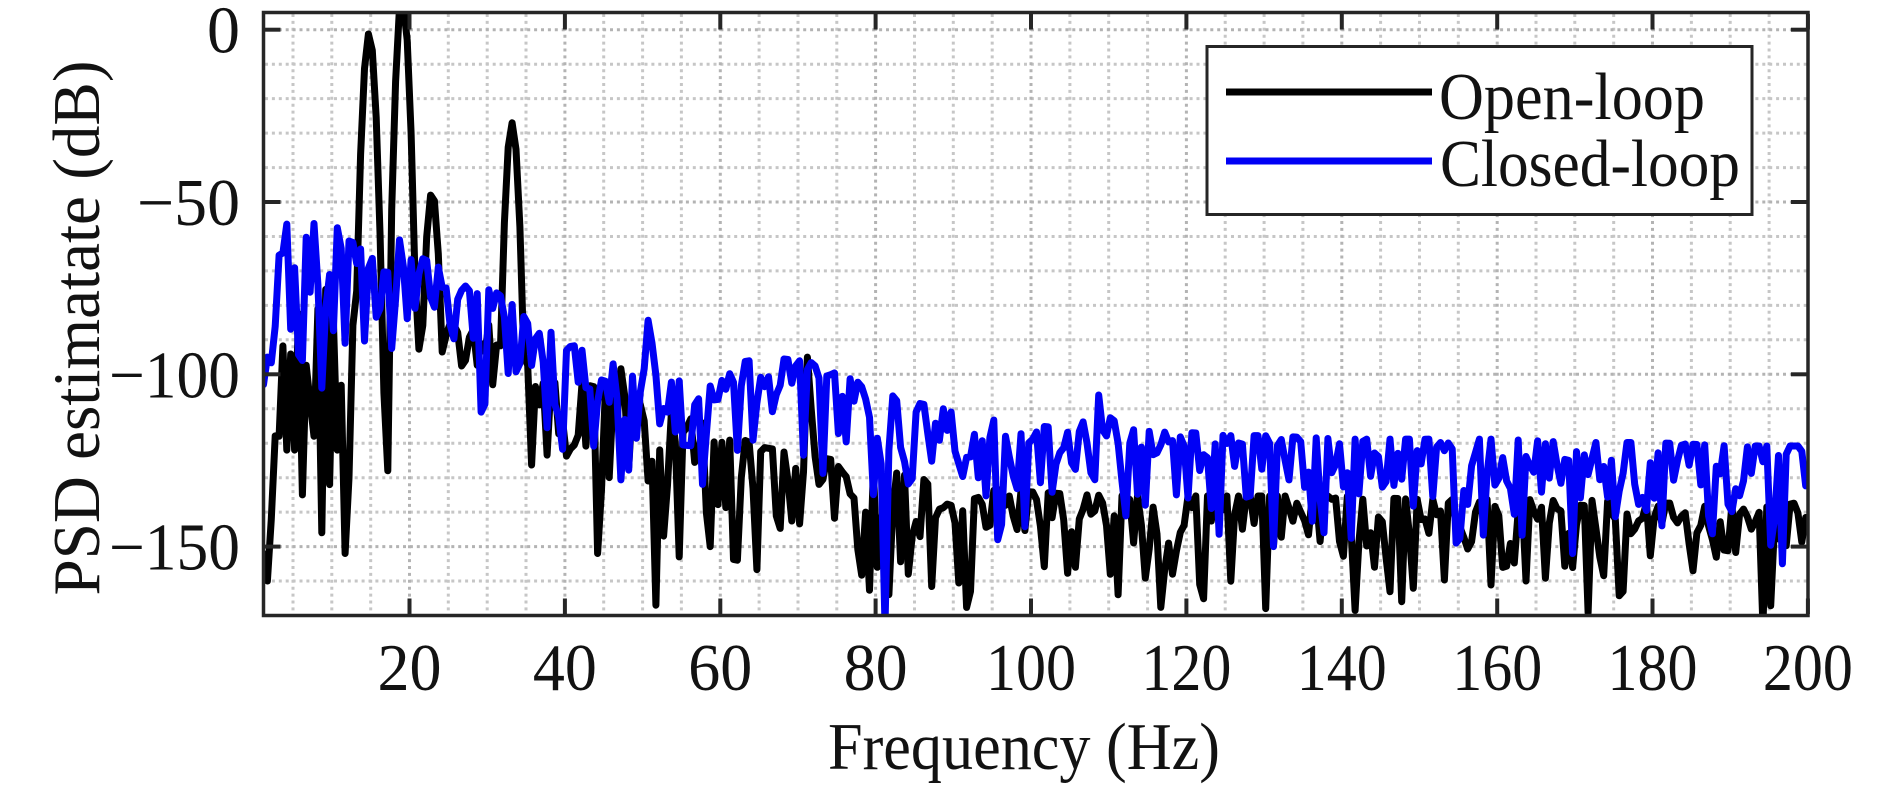 This screenshot has width=1890, height=788. What do you see at coordinates (174, 548) in the screenshot?
I see `svg-text: −150` at bounding box center [174, 548].